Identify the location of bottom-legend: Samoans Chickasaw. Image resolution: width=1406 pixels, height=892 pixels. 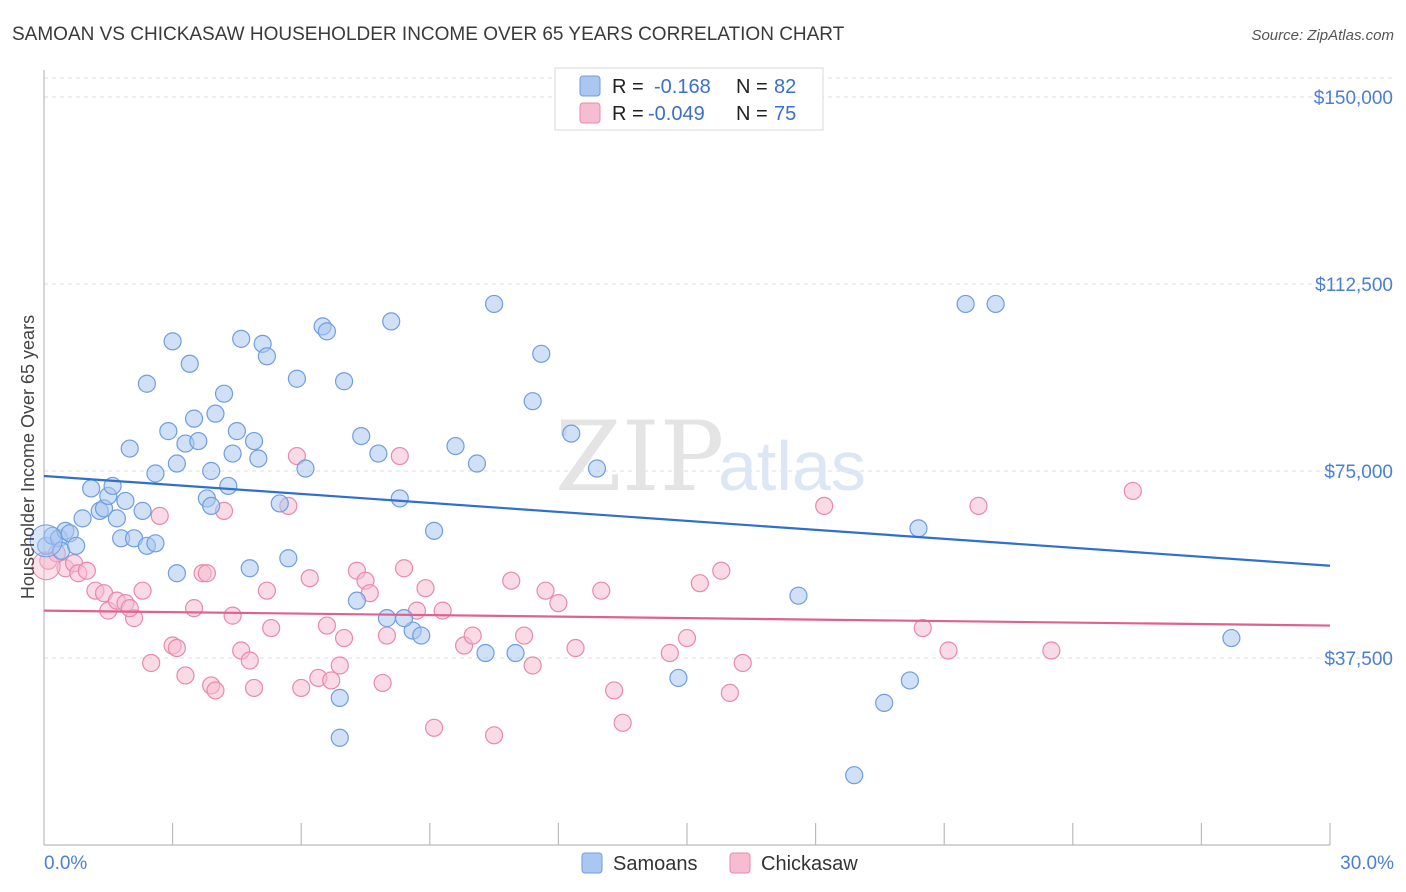
(719, 863).